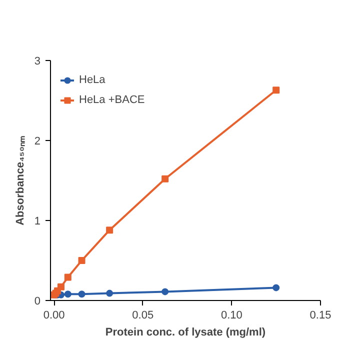  I want to click on x-tick-label: 0.15, so click(321, 316).